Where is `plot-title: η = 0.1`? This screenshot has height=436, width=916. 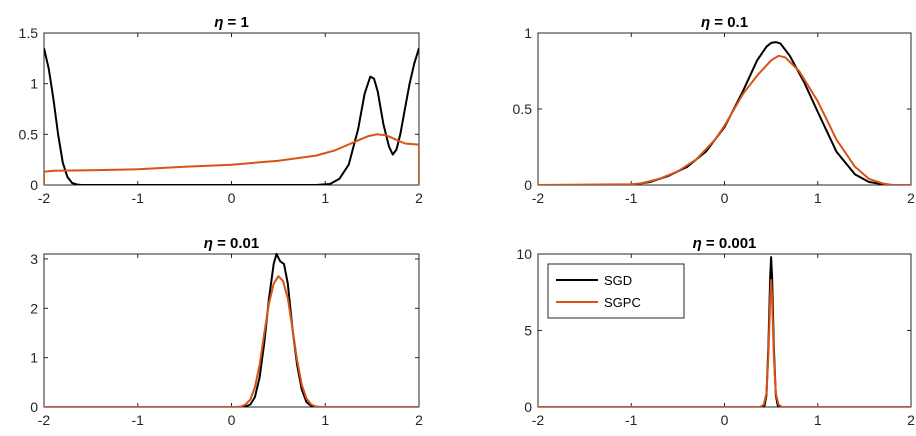
plot-title: η = 0.1 is located at coordinates (724, 22).